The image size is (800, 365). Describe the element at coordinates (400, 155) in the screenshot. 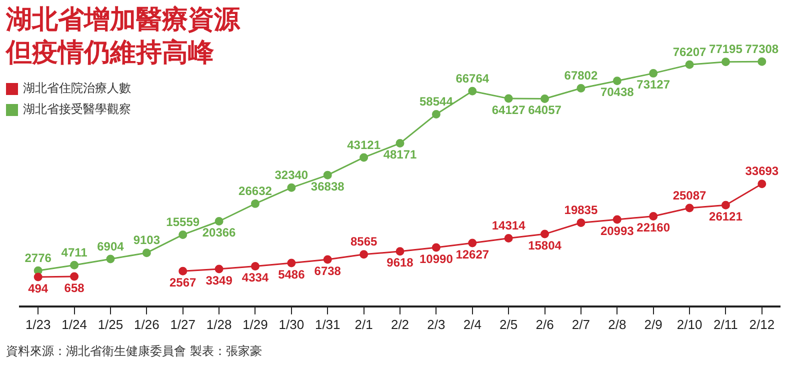

I see `data-label: 48171` at that location.